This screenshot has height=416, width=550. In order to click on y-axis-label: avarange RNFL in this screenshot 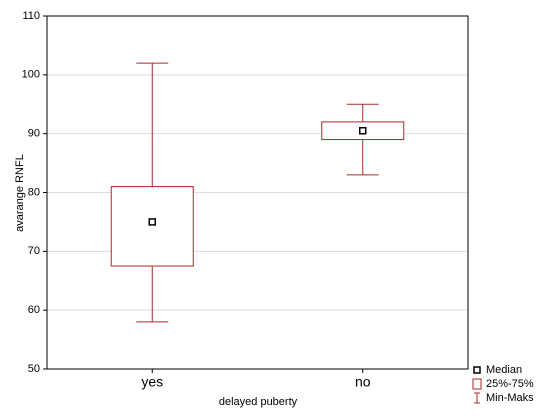, I will do `click(20, 193)`.